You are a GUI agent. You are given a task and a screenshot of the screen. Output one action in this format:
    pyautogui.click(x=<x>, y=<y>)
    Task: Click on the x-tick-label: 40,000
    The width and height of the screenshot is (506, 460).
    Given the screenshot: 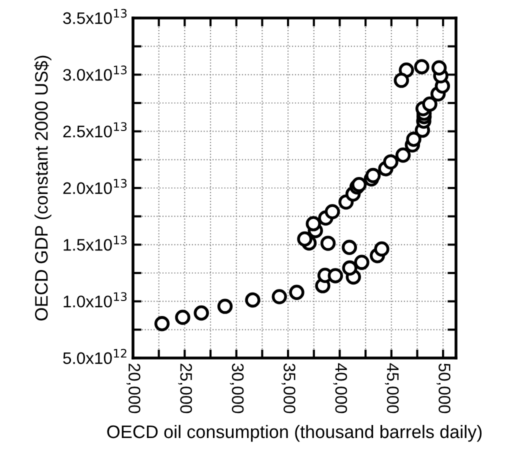 What is the action you would take?
    pyautogui.click(x=340, y=388)
    